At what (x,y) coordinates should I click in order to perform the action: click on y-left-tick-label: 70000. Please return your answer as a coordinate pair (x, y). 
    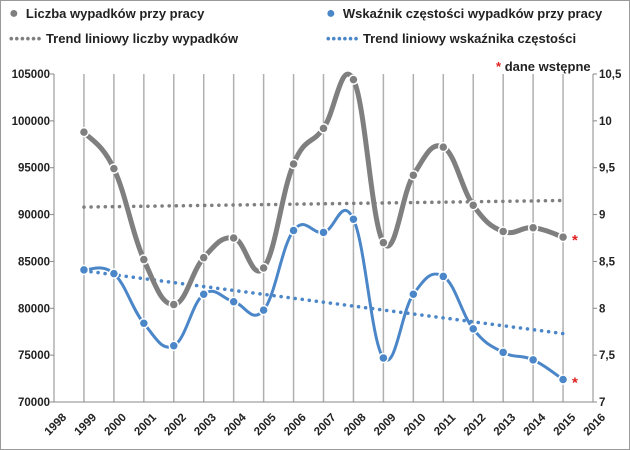
    Looking at the image, I should click on (34, 403).